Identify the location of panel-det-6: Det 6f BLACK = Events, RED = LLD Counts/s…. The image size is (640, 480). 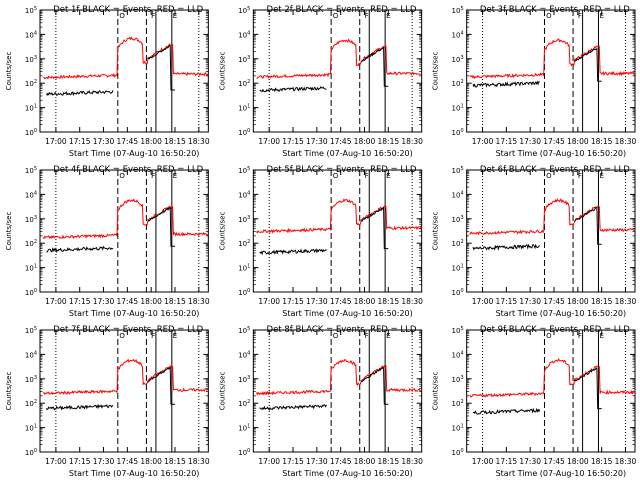
(534, 241).